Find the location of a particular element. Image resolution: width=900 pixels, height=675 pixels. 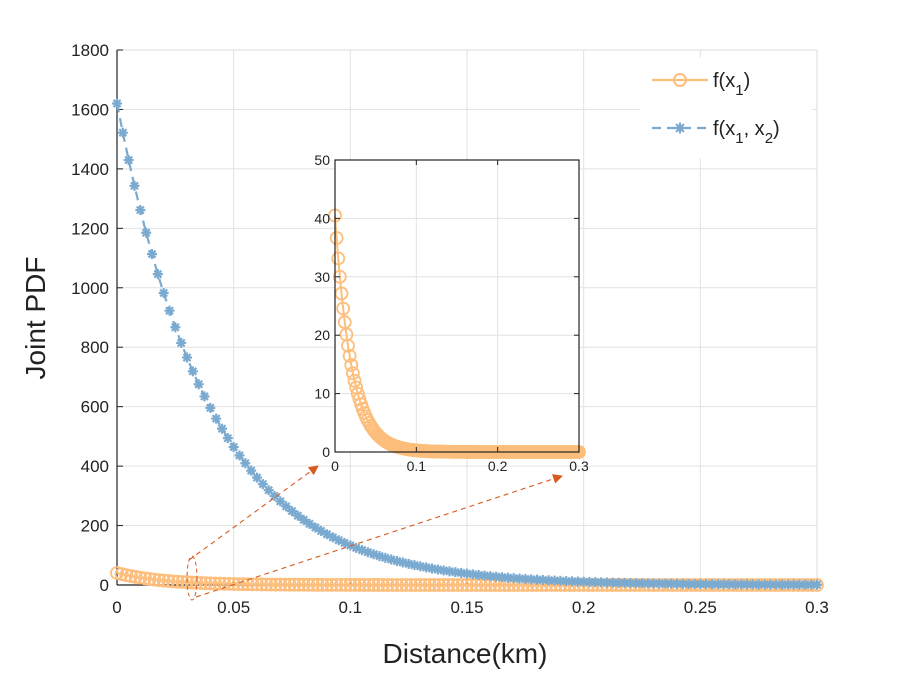

x-tick-label: 0 is located at coordinates (116, 607).